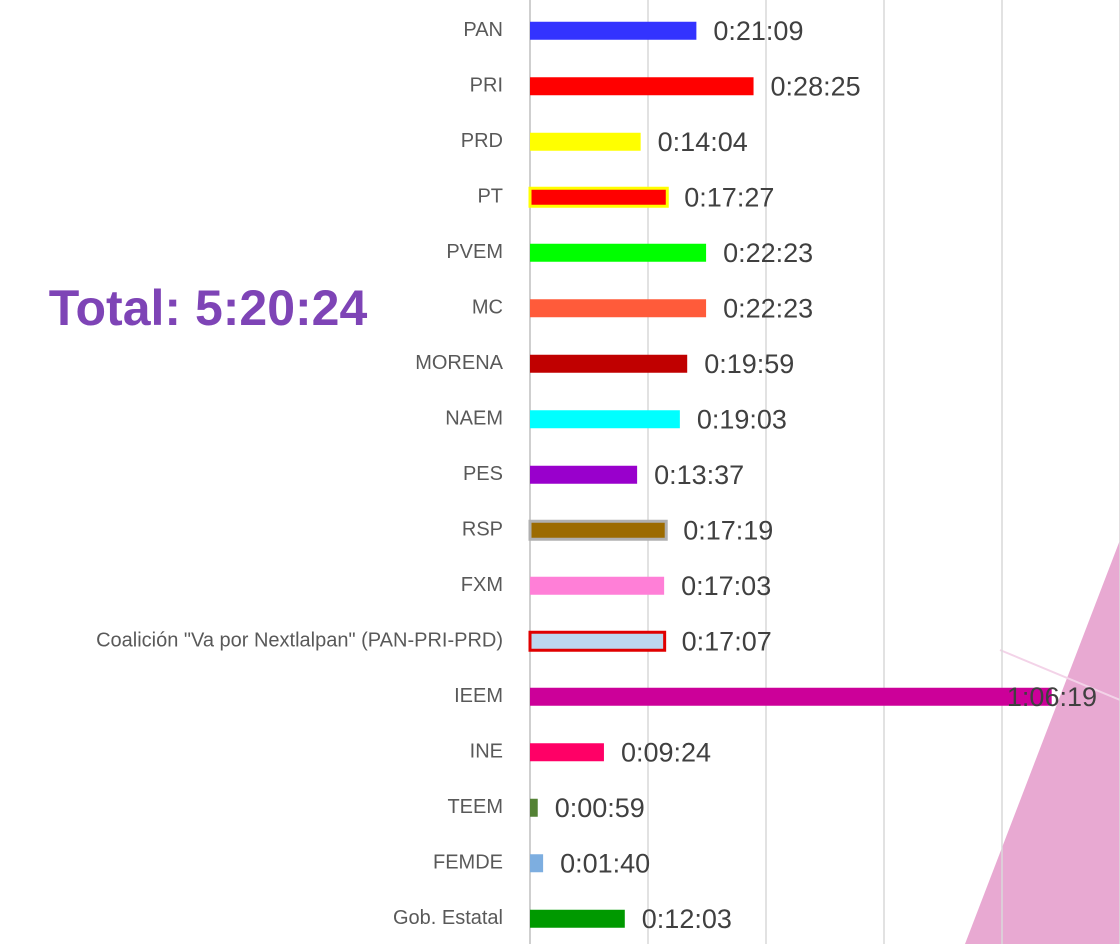  Describe the element at coordinates (816, 86) in the screenshot. I see `data-label: 0:28:25` at that location.